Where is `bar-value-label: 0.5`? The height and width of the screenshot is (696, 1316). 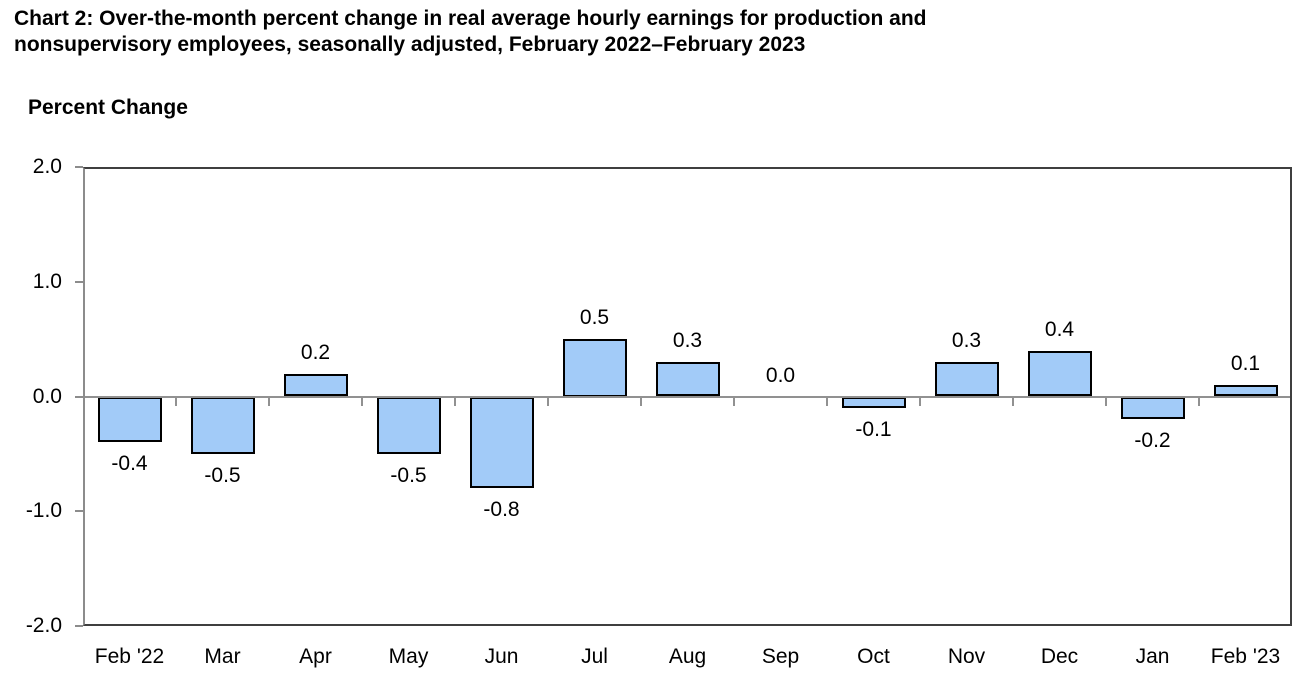
bar-value-label: 0.5 is located at coordinates (594, 318).